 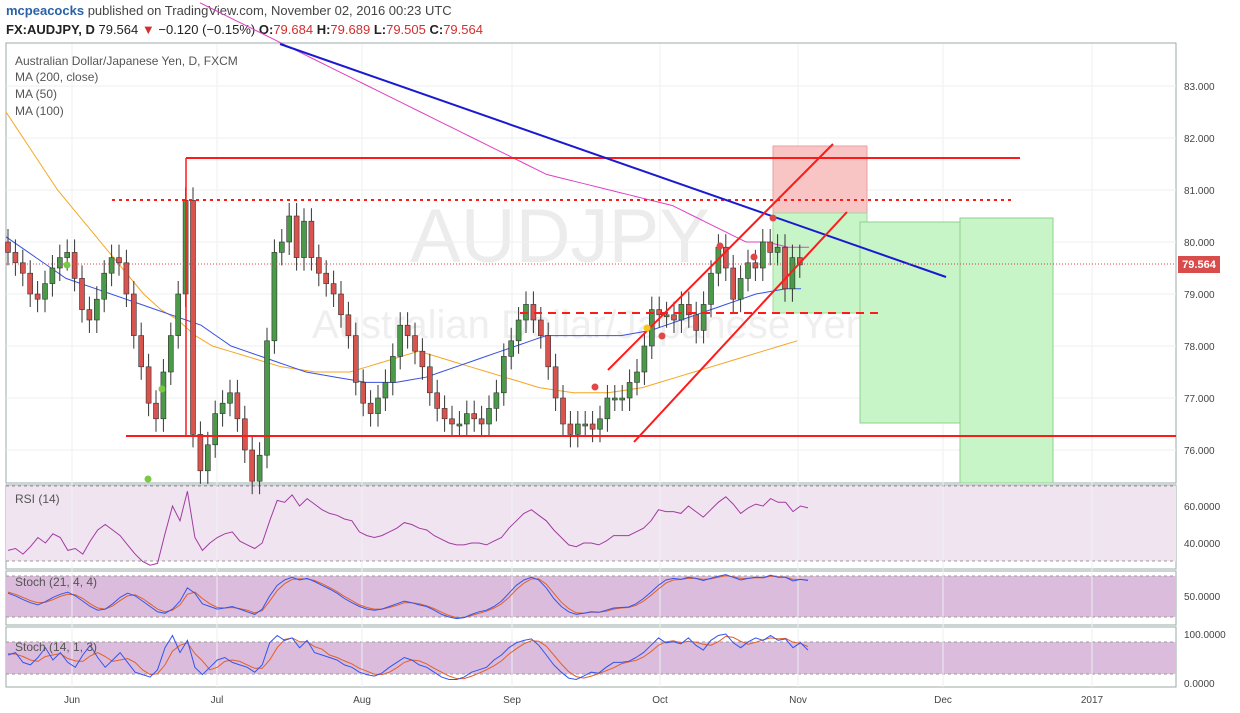 I want to click on last-price: 79.564, so click(x=118, y=29).